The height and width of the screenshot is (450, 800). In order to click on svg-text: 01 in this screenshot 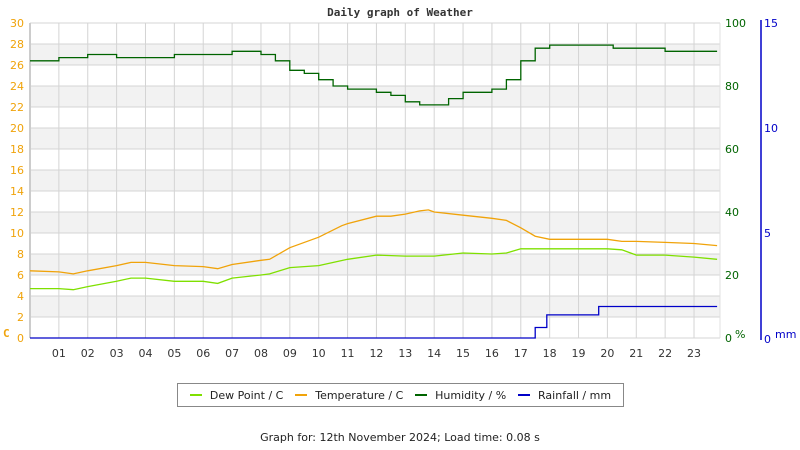, I will do `click(59, 353)`.